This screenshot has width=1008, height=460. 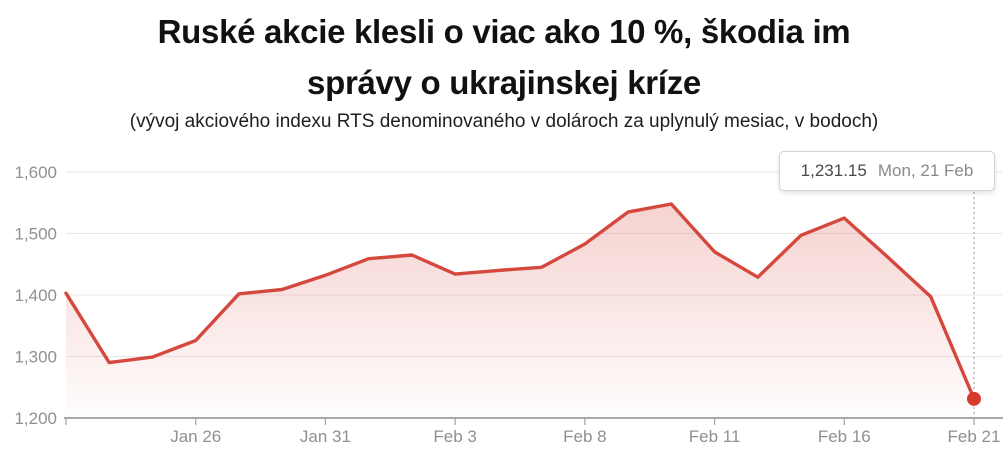 What do you see at coordinates (35, 234) in the screenshot?
I see `y-axis-label: 1,500` at bounding box center [35, 234].